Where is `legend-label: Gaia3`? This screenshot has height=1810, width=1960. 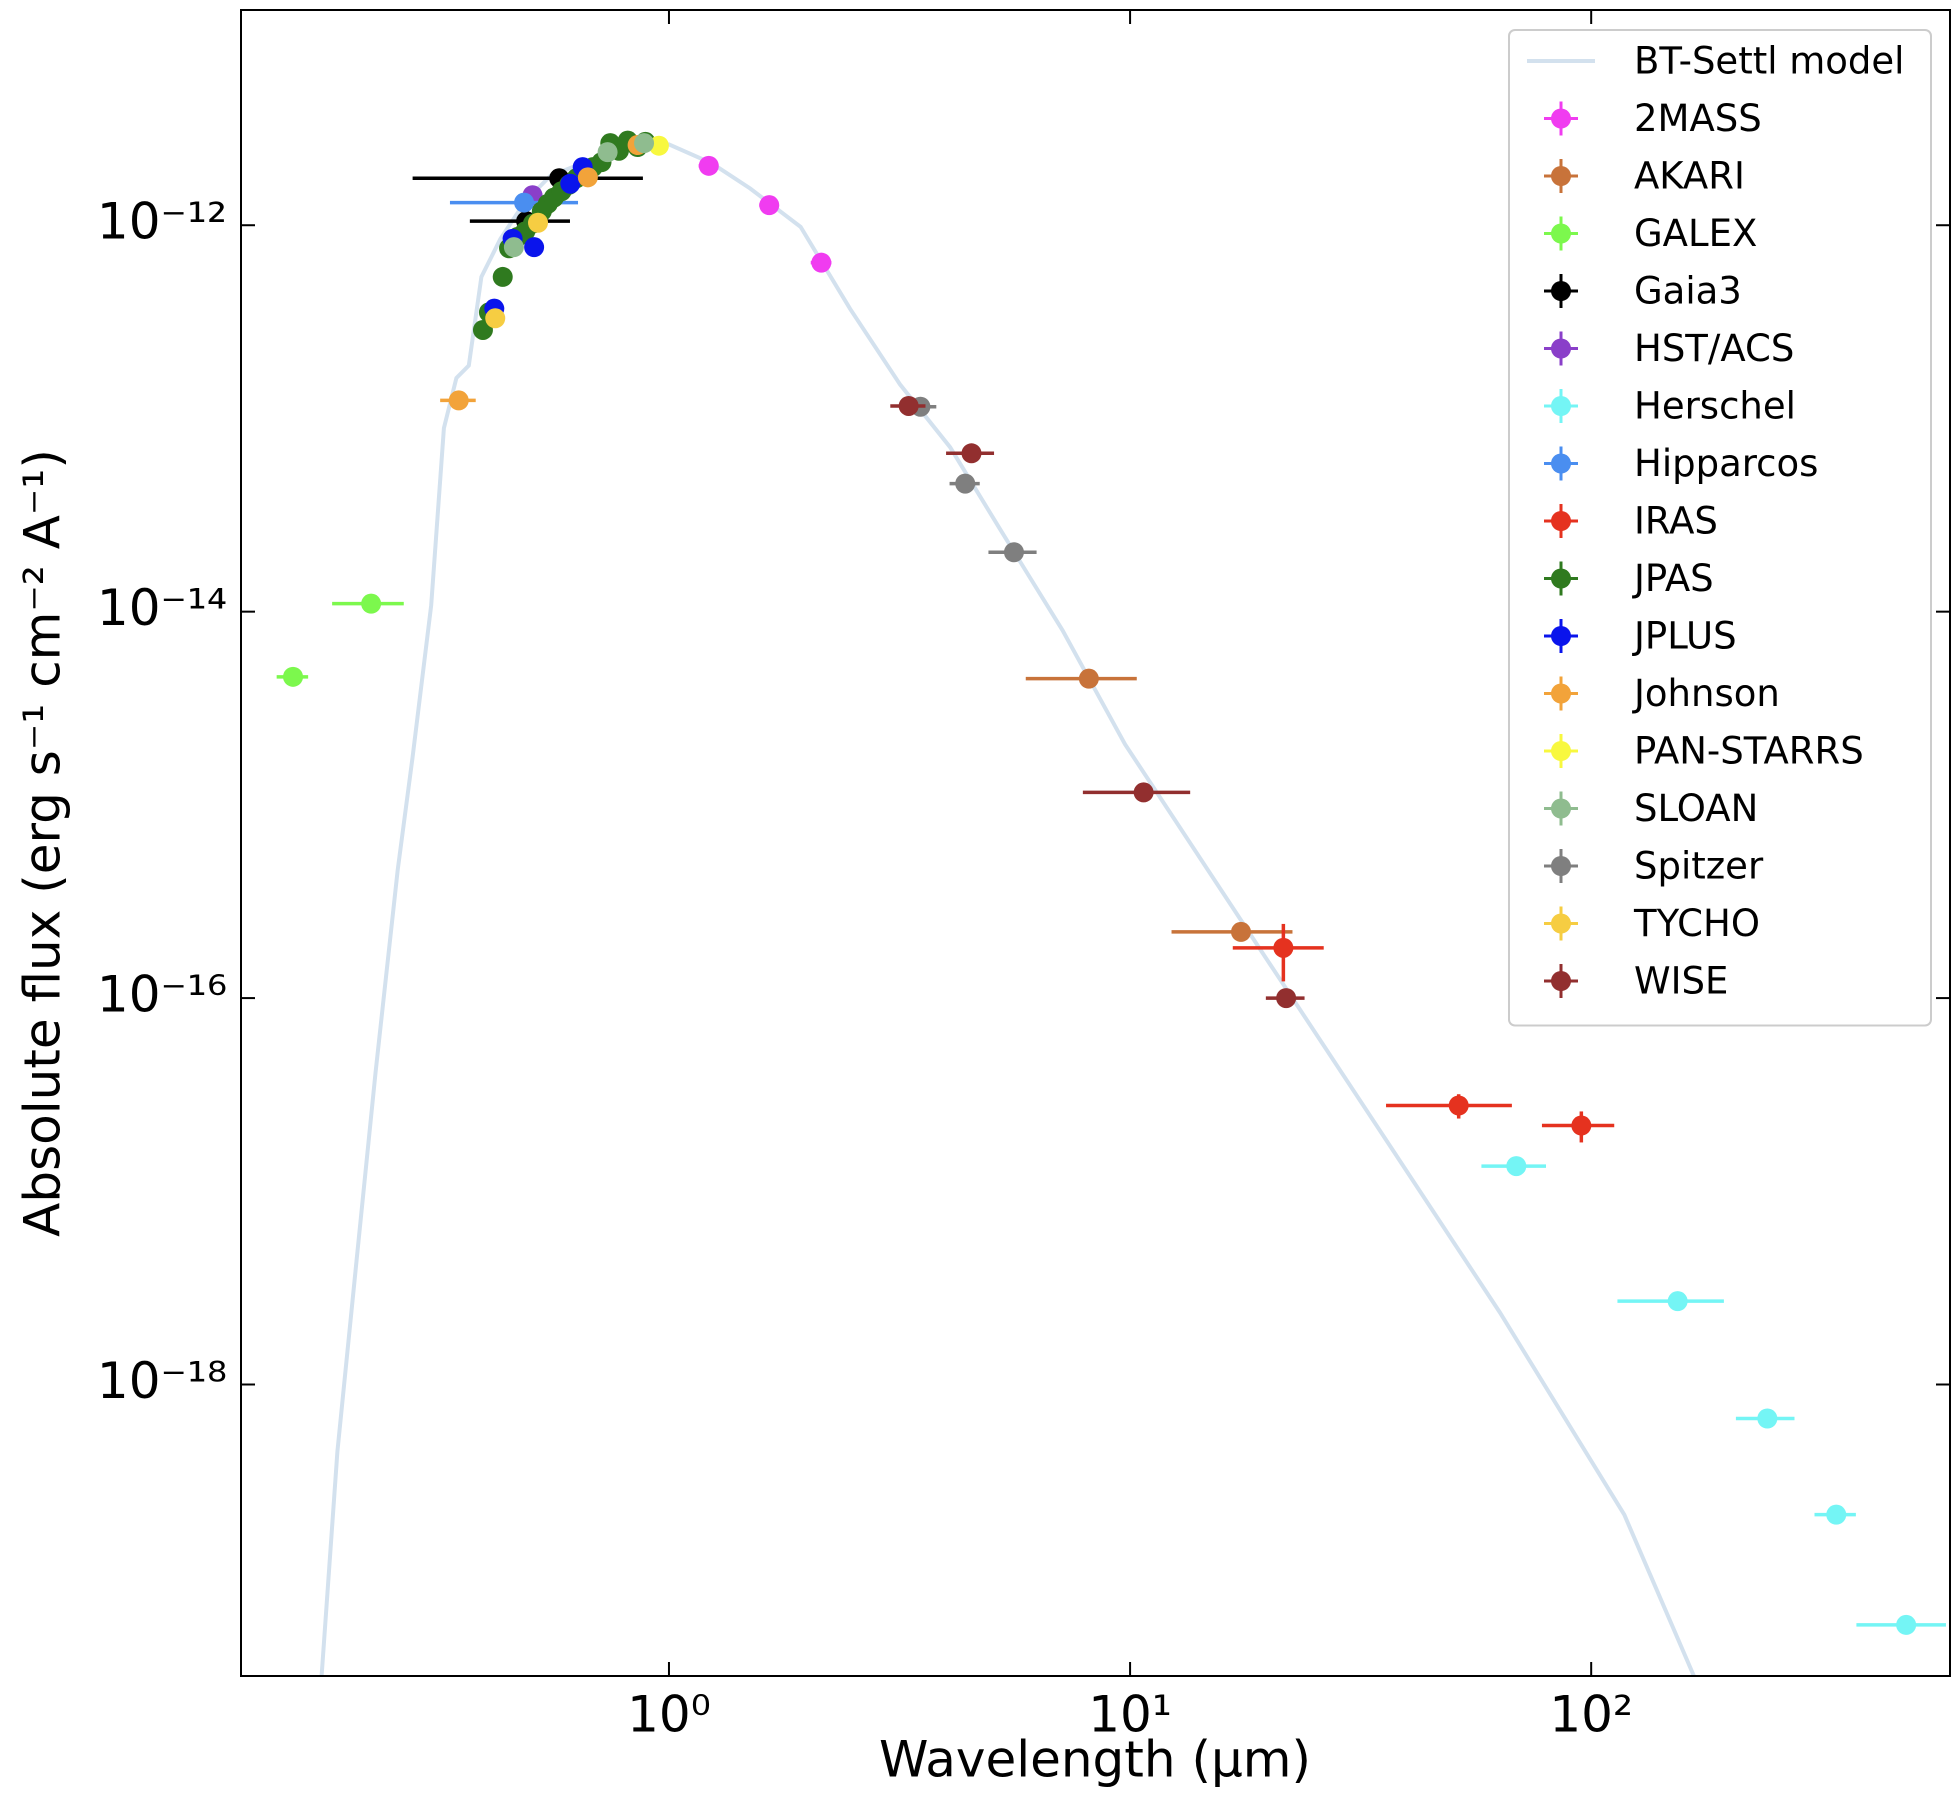
legend-label: Gaia3 is located at coordinates (1688, 291).